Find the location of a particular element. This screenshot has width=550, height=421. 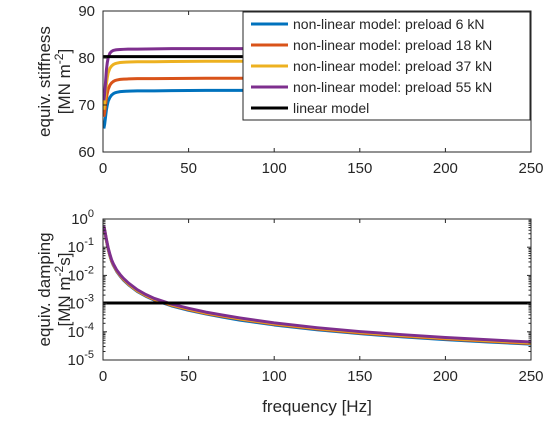

y-axis-unit-label: [MN m-2s] is located at coordinates (63, 290).